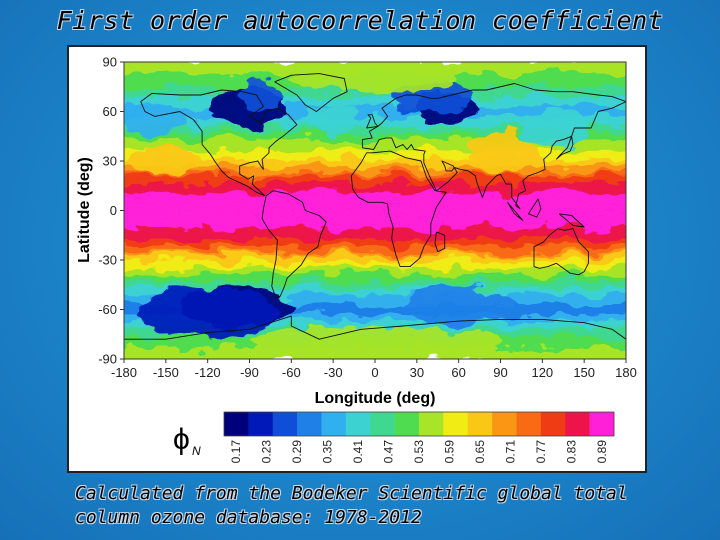  Describe the element at coordinates (500, 372) in the screenshot. I see `x-tick-label: 90` at that location.